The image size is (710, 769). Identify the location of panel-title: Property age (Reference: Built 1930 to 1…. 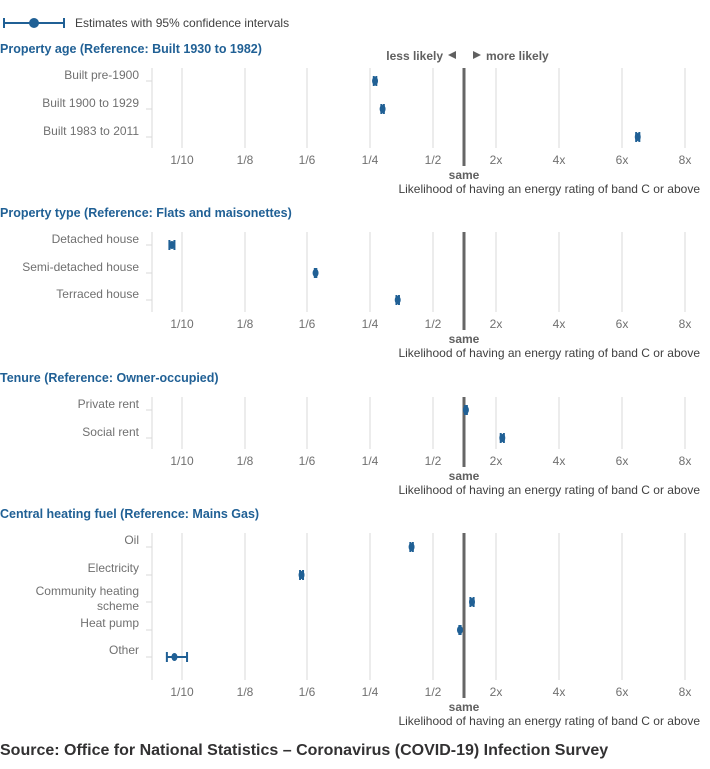
(131, 49).